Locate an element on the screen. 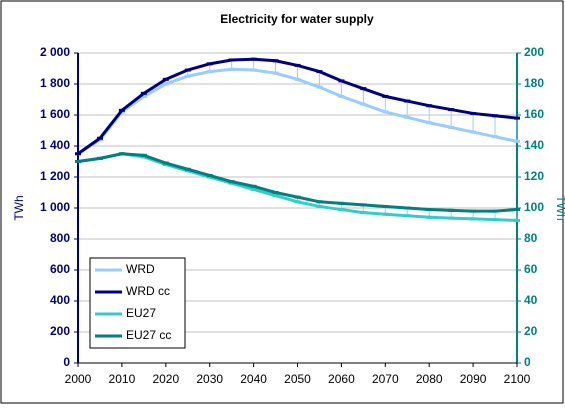 Image resolution: width=565 pixels, height=410 pixels. legend-box is located at coordinates (137, 303).